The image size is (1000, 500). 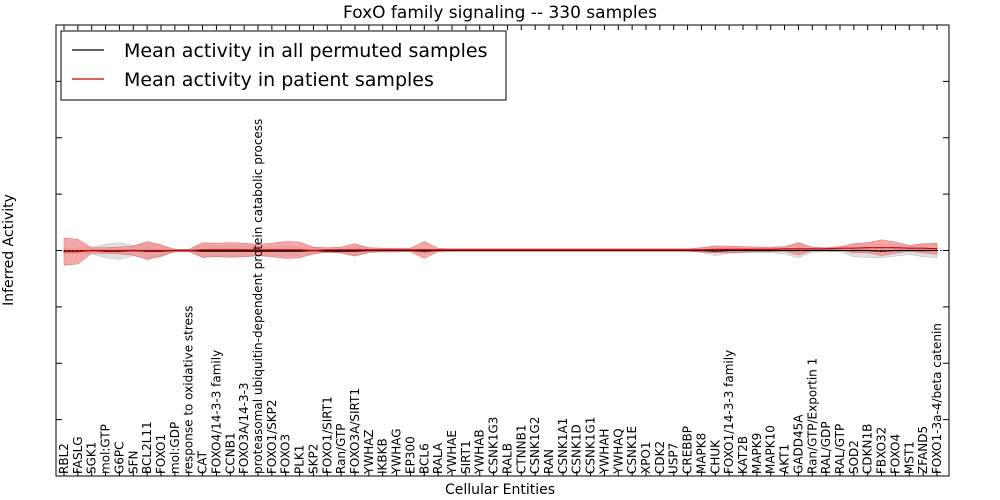 What do you see at coordinates (868, 449) in the screenshot?
I see `x-tick-label: CDKN1B` at bounding box center [868, 449].